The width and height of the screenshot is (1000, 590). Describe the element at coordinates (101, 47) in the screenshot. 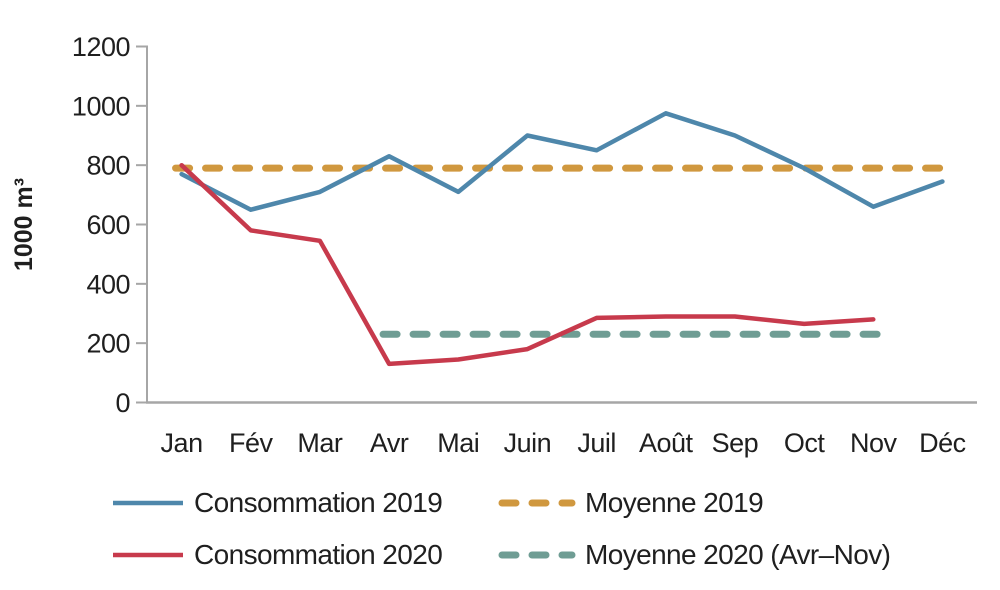

I see `y-tick-label: 1200` at that location.